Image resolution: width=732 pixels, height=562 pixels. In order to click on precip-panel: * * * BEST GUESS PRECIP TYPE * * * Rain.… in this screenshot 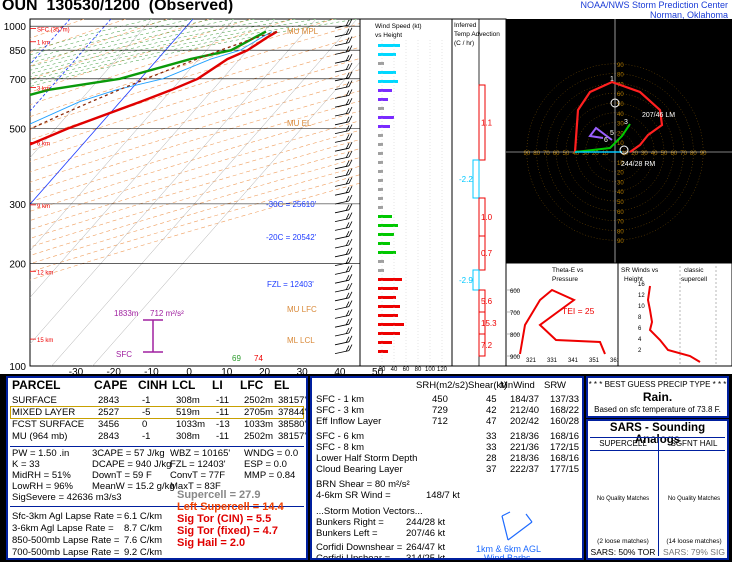, I will do `click(657, 397)`.